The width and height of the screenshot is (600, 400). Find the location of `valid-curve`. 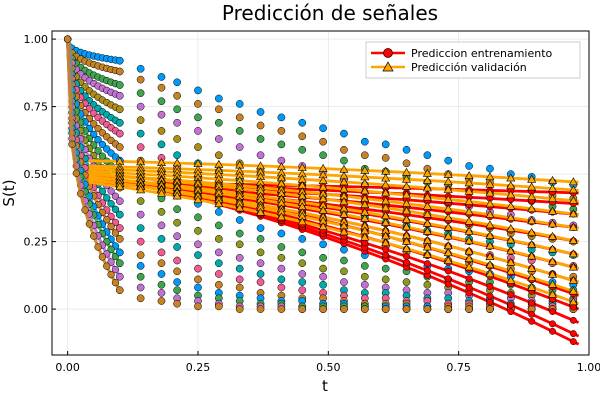

valid-curve is located at coordinates (333, 207).